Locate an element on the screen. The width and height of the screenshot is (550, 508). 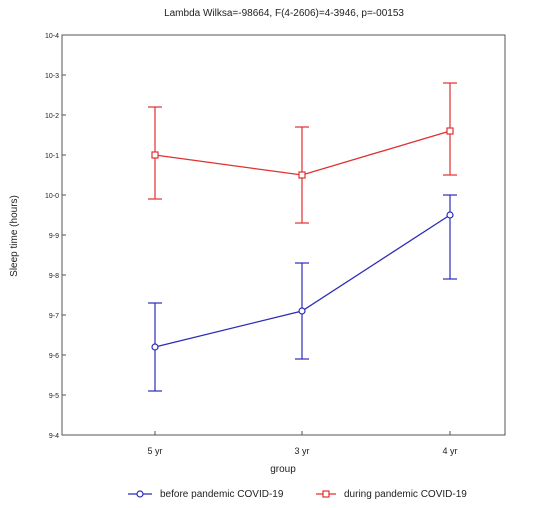
y-tick-label: 9-4 is located at coordinates (54, 436).